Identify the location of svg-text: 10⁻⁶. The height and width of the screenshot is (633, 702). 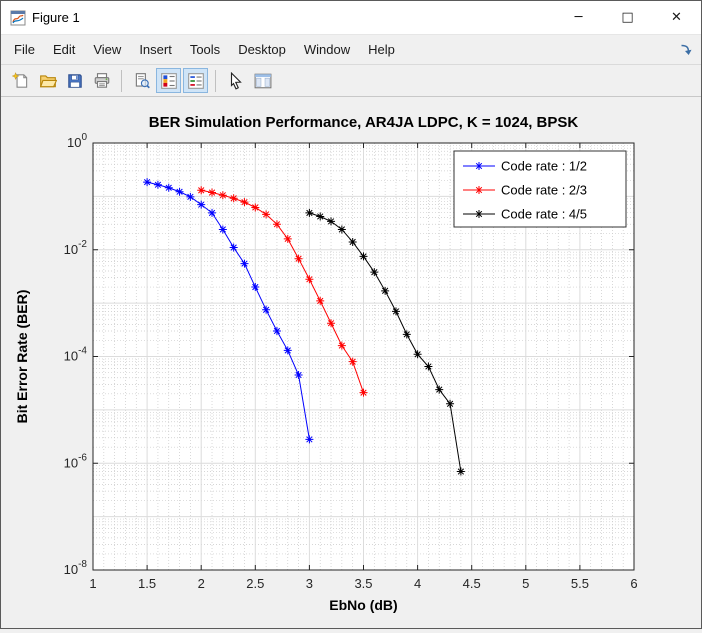
(76, 461).